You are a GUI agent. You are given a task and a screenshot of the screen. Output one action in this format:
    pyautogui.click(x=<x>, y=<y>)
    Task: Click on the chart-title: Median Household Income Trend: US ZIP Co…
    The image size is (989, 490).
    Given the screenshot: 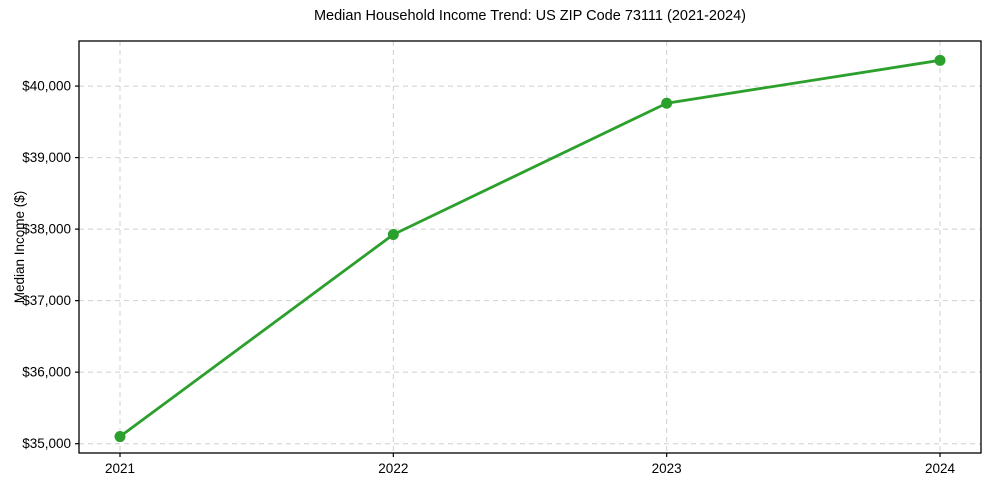 What is the action you would take?
    pyautogui.click(x=530, y=16)
    